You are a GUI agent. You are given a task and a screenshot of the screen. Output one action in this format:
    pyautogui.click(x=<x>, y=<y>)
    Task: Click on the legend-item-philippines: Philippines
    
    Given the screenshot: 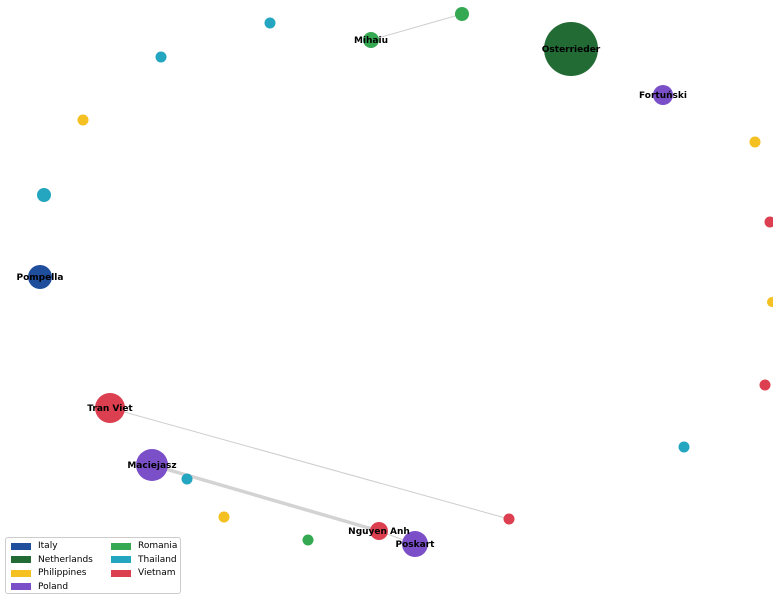 What is the action you would take?
    pyautogui.click(x=49, y=573)
    